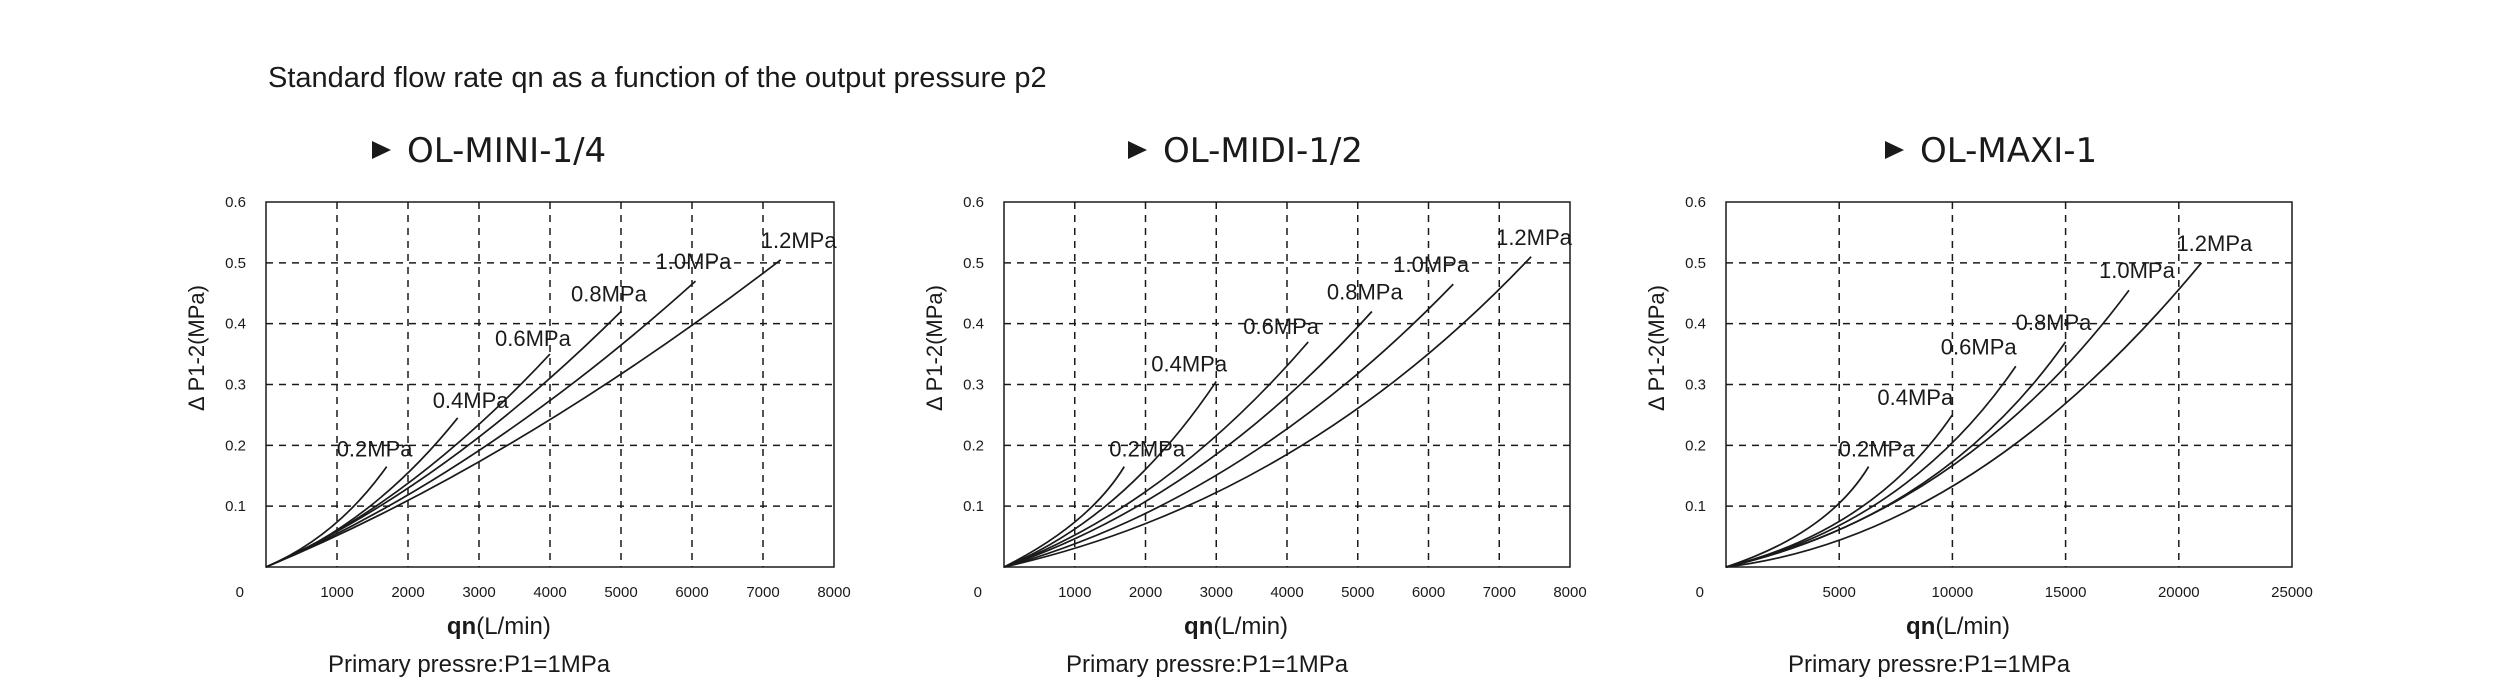 This screenshot has height=700, width=2500. What do you see at coordinates (1147, 449) in the screenshot?
I see `chart-2-series-label: 0.2MPa` at bounding box center [1147, 449].